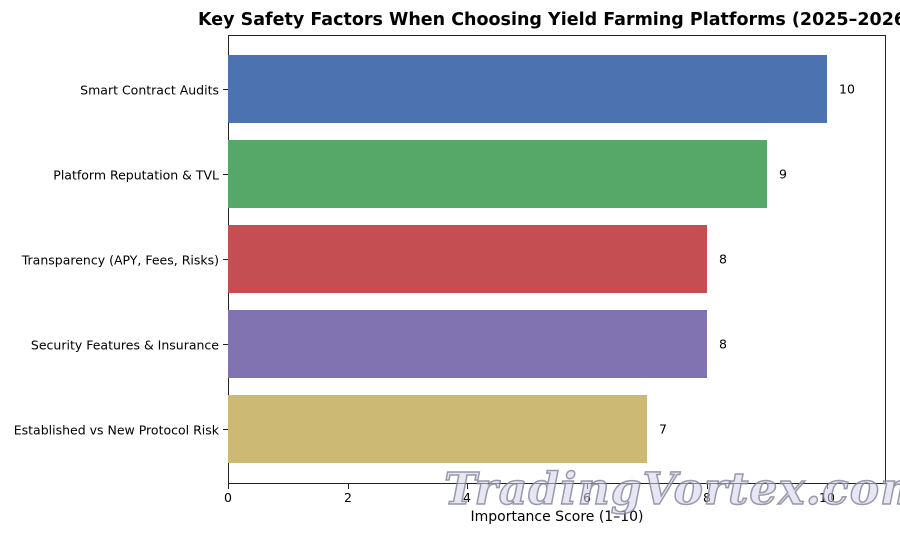 Image resolution: width=900 pixels, height=540 pixels. What do you see at coordinates (228, 497) in the screenshot?
I see `x-tick-label: 0` at bounding box center [228, 497].